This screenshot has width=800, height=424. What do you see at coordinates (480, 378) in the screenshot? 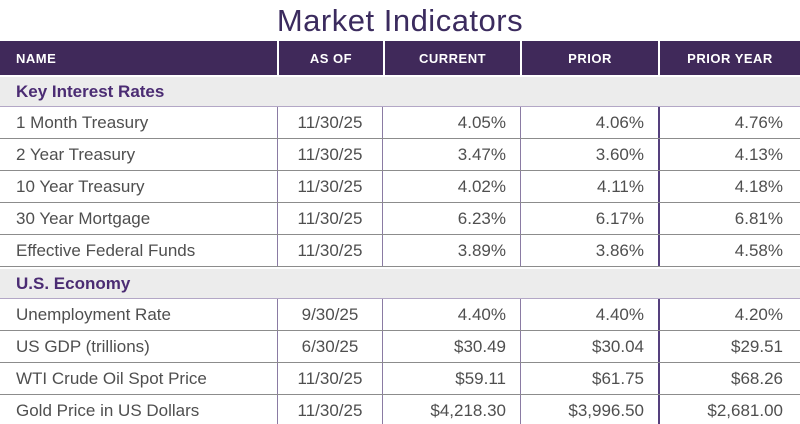
I see `current-cell: $59.11` at bounding box center [480, 378].